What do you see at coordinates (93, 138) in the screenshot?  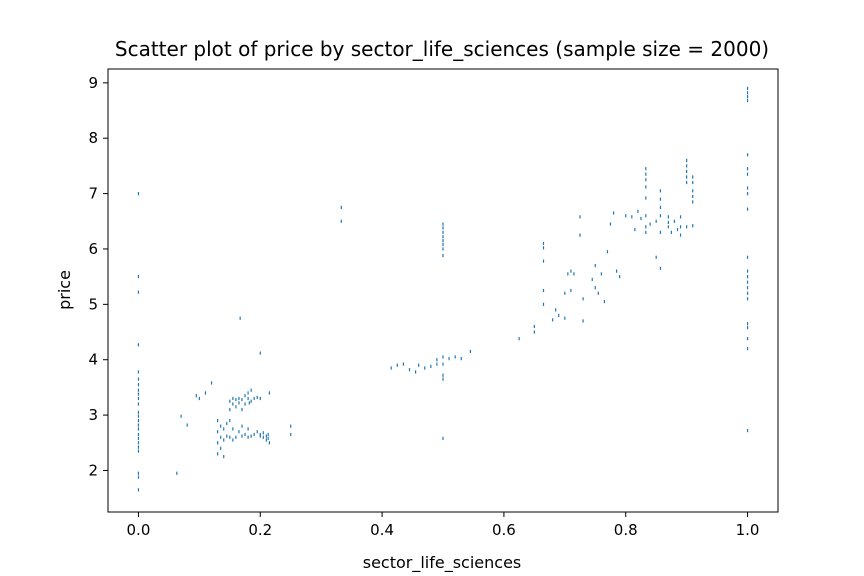 I see `y-tick-label: 8` at bounding box center [93, 138].